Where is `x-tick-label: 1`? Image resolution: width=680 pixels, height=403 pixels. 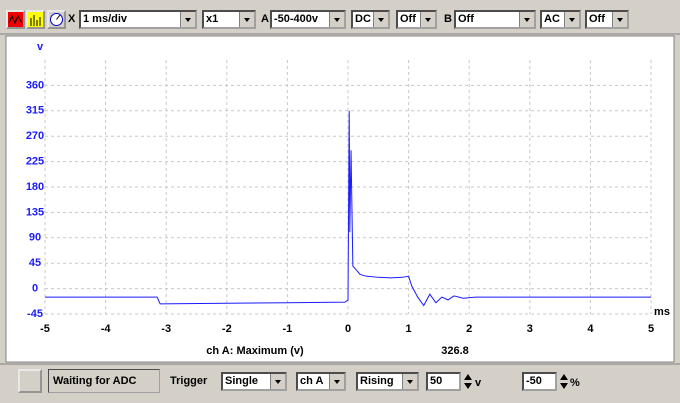
x-tick-label: 1 is located at coordinates (409, 329).